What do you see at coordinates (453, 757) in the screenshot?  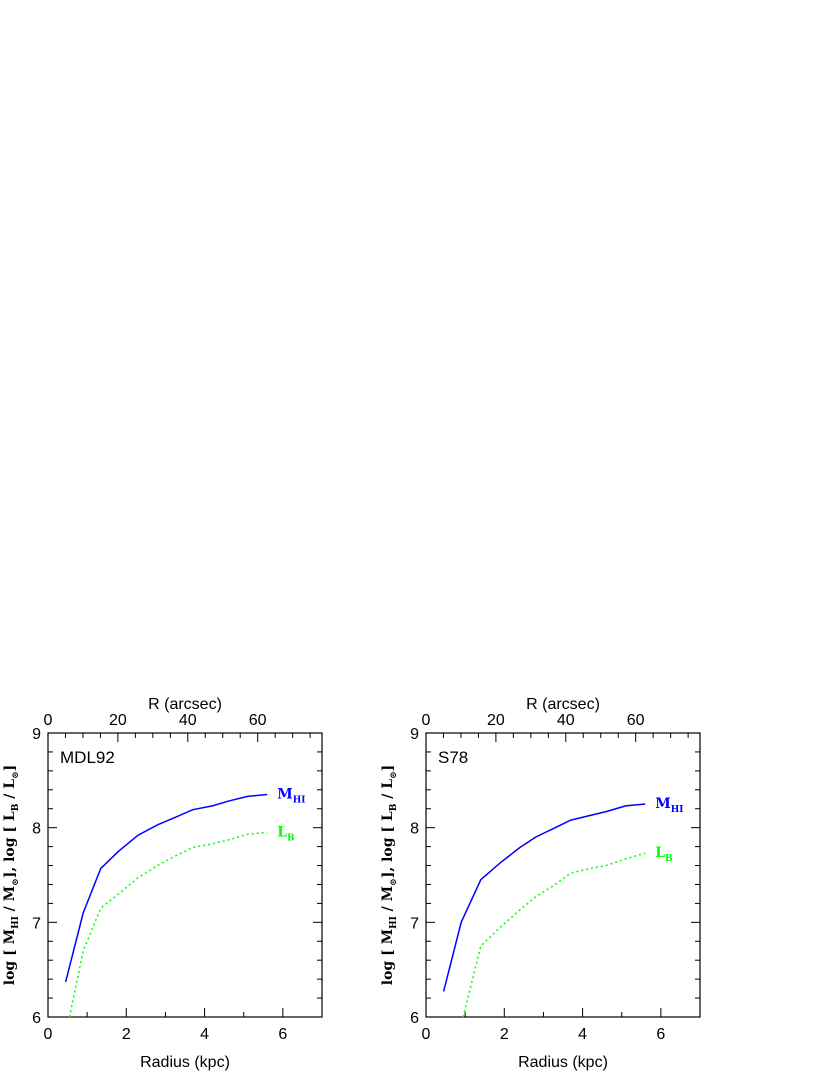 I see `panel-label-s78: S78` at bounding box center [453, 757].